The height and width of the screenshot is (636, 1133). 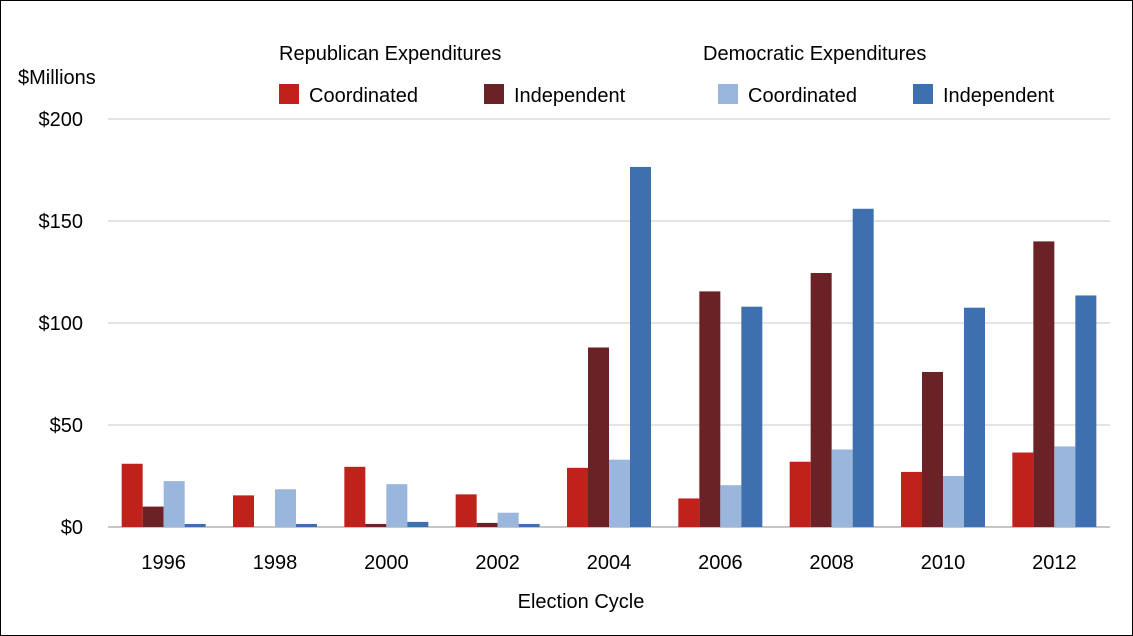 What do you see at coordinates (814, 54) in the screenshot?
I see `legend-group-title: Democratic Expenditures` at bounding box center [814, 54].